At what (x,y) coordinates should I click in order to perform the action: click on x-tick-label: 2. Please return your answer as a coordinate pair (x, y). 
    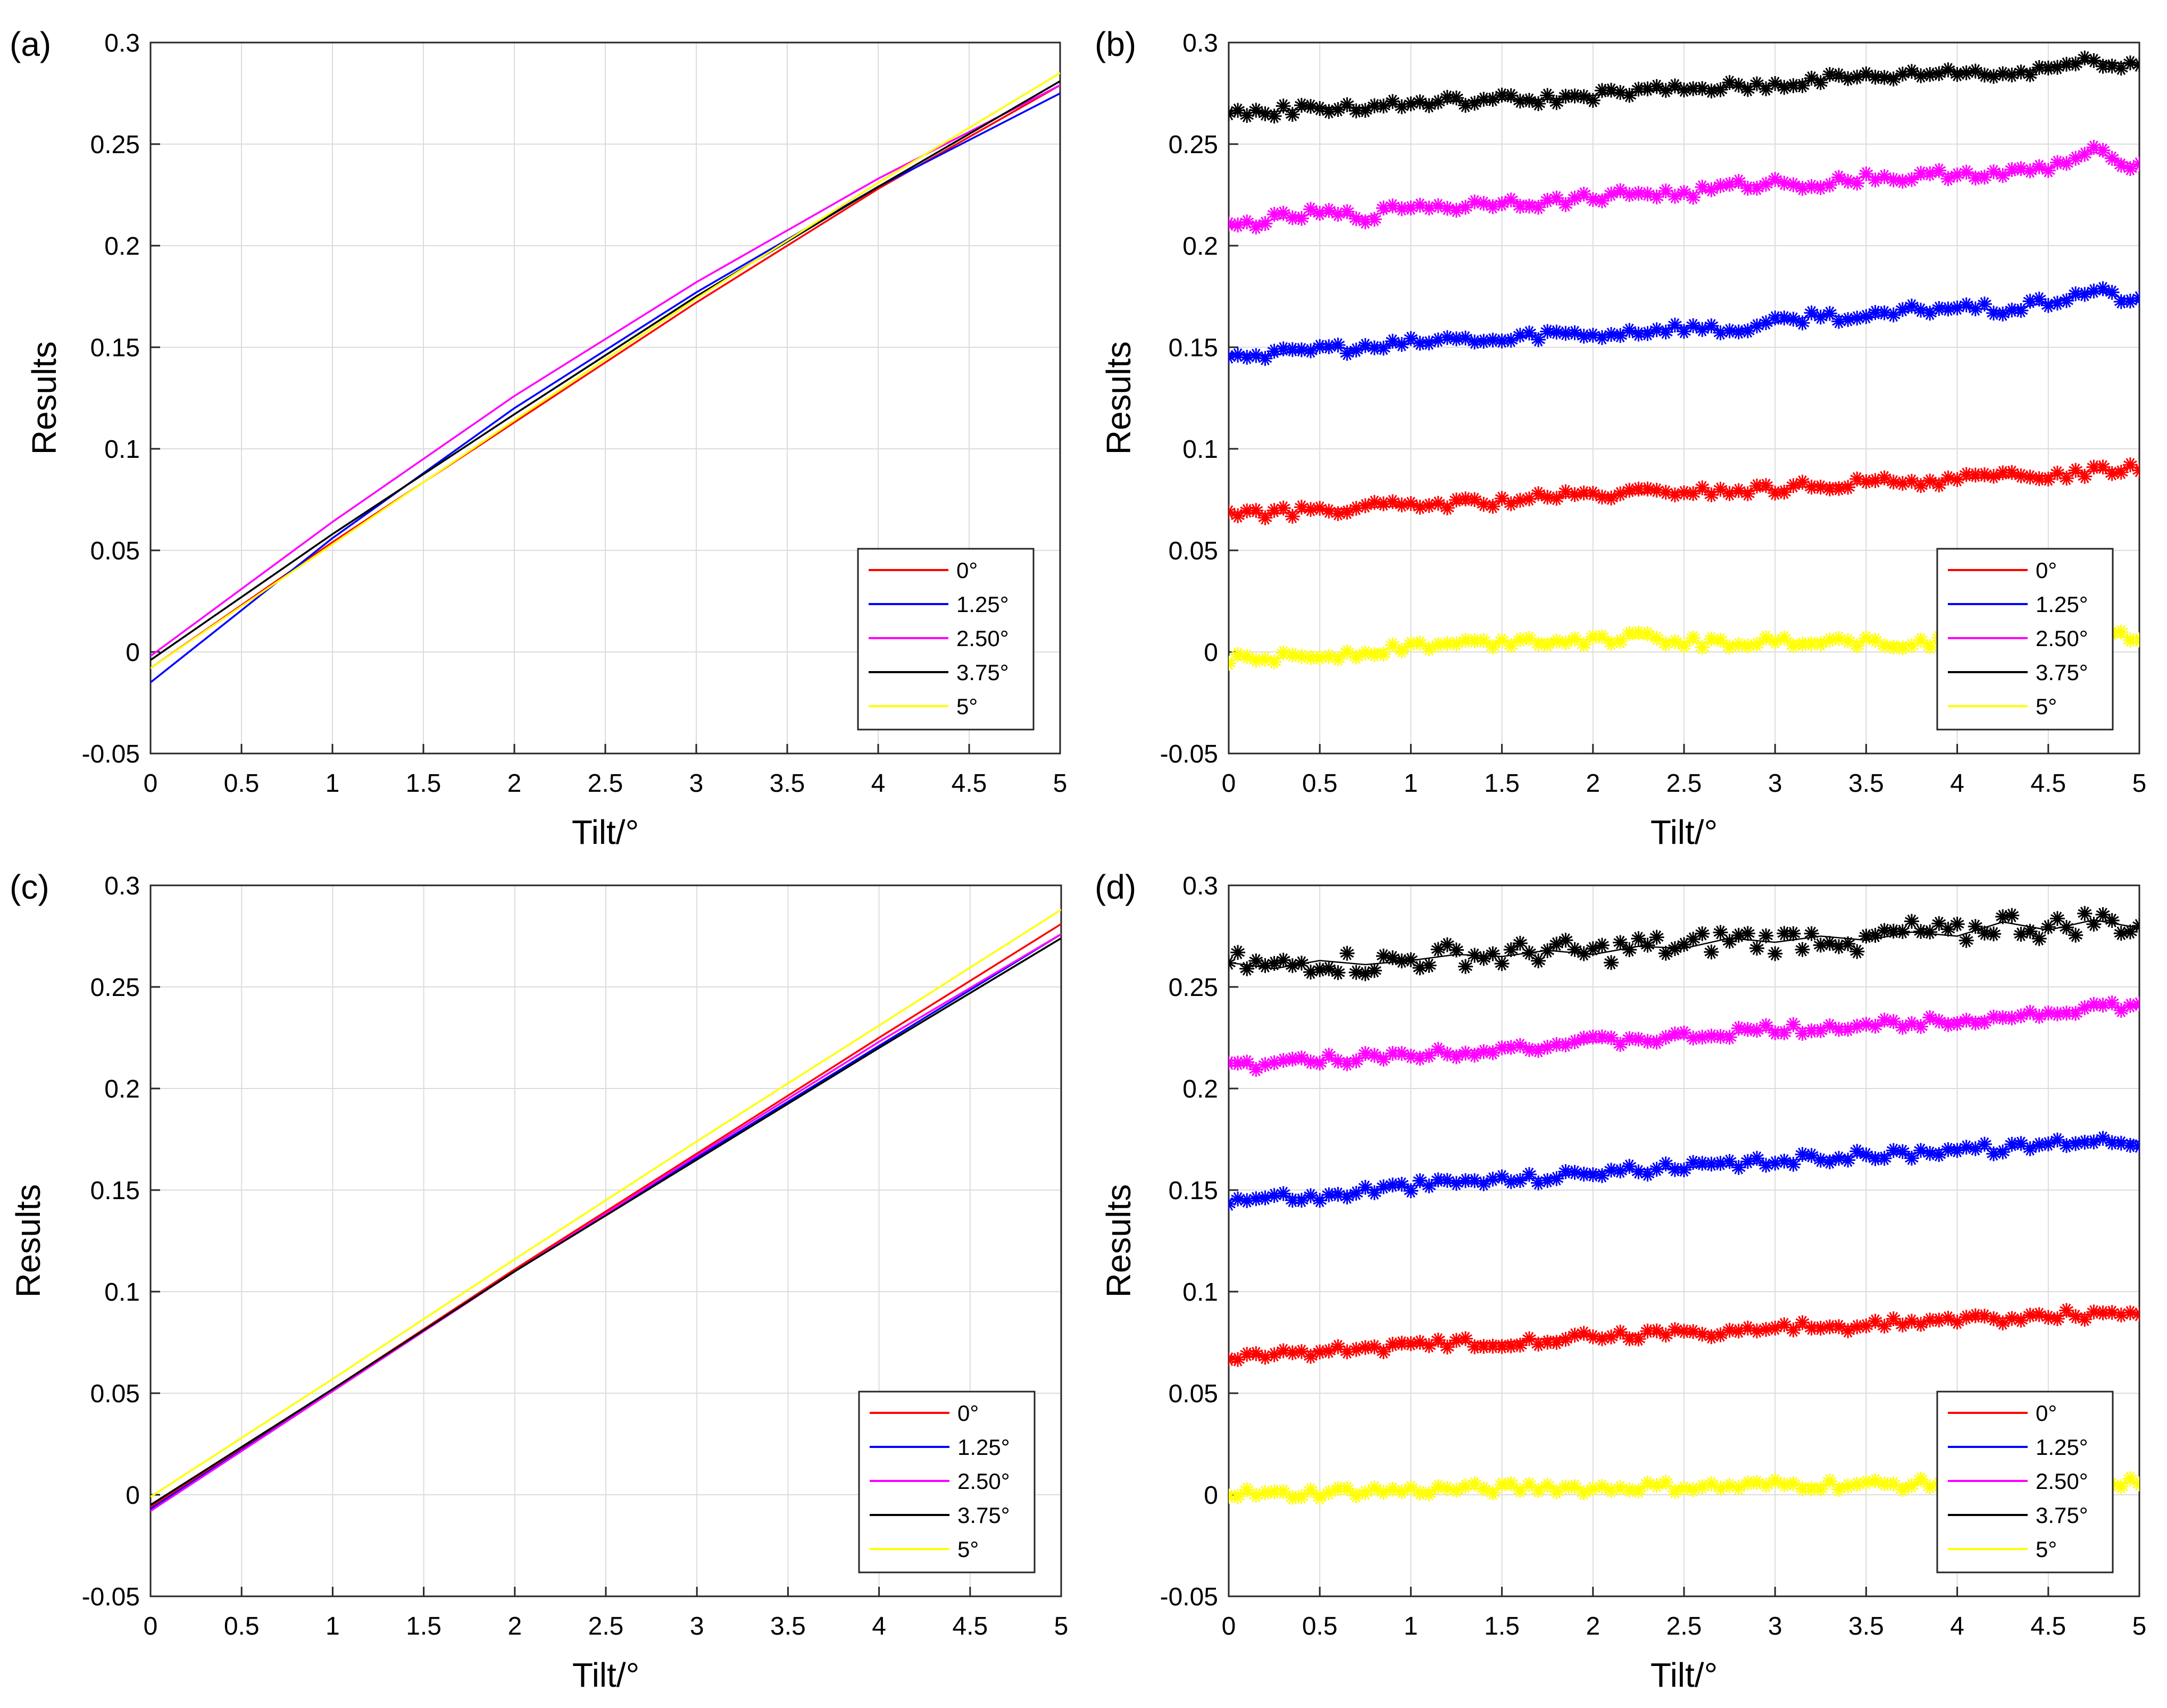
    Looking at the image, I should click on (1593, 1626).